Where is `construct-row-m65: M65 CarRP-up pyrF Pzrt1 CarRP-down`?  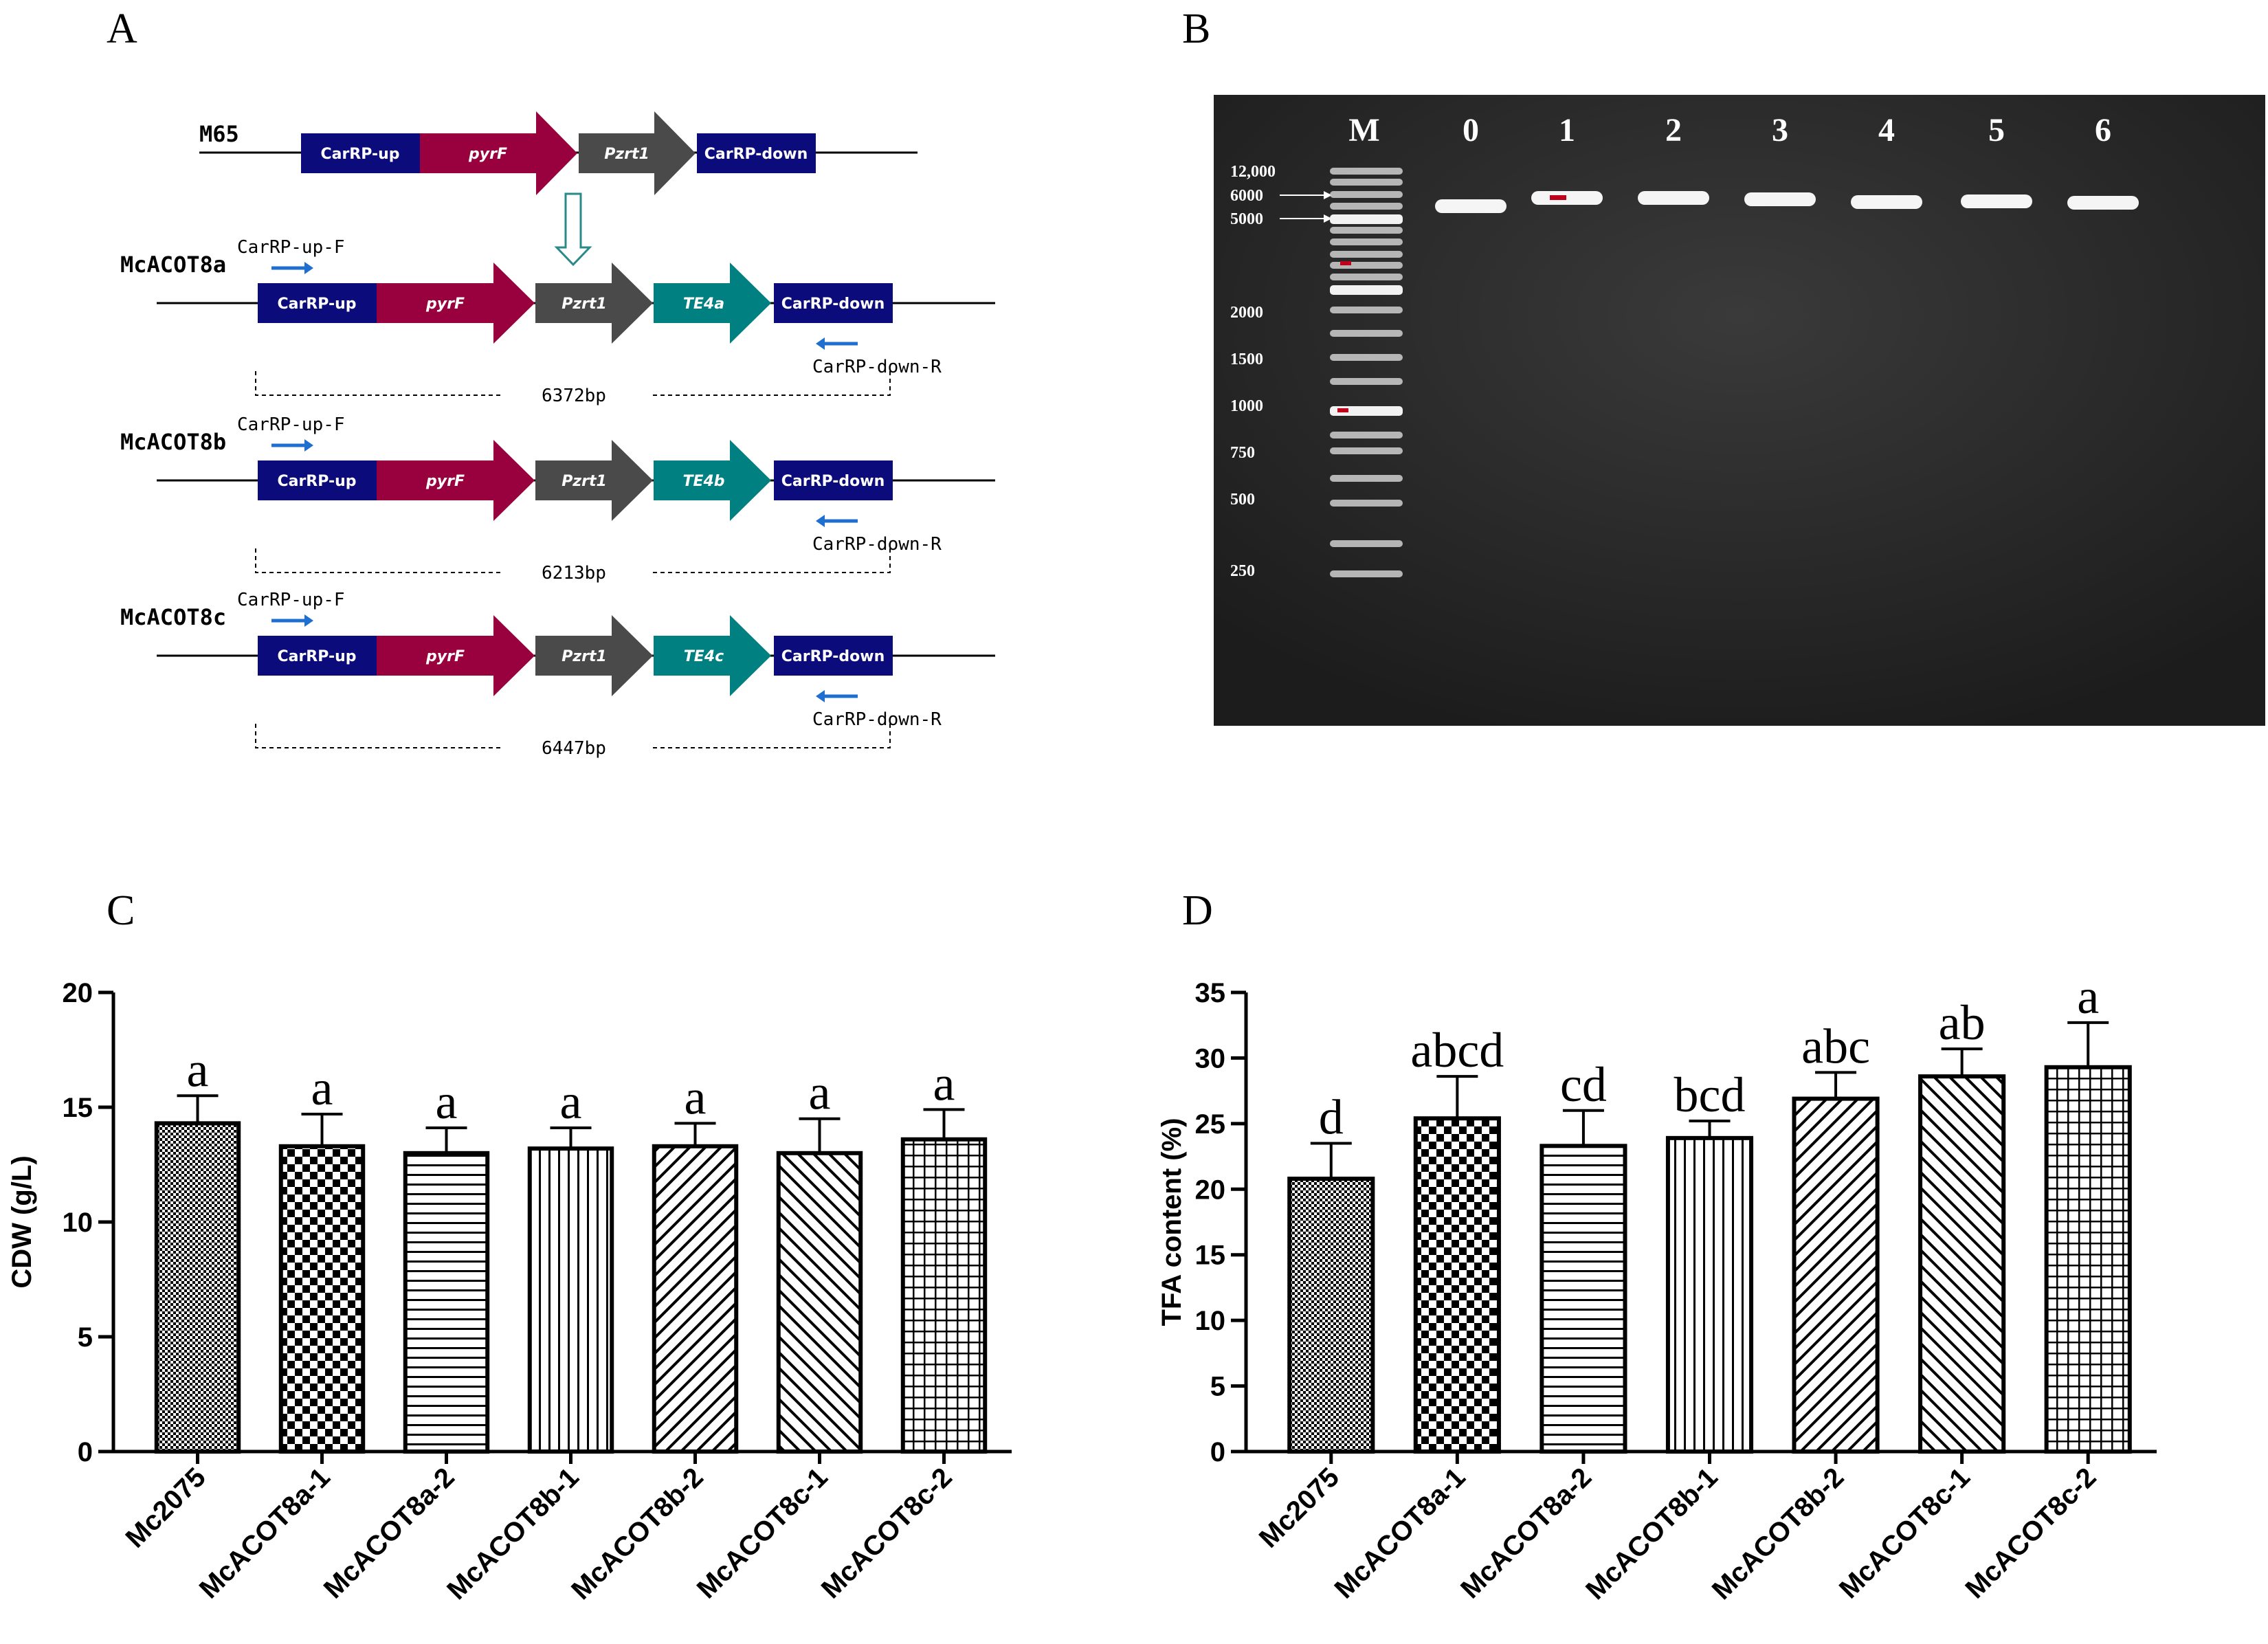
construct-row-m65: M65 CarRP-up pyrF Pzrt1 CarRP-down is located at coordinates (558, 153).